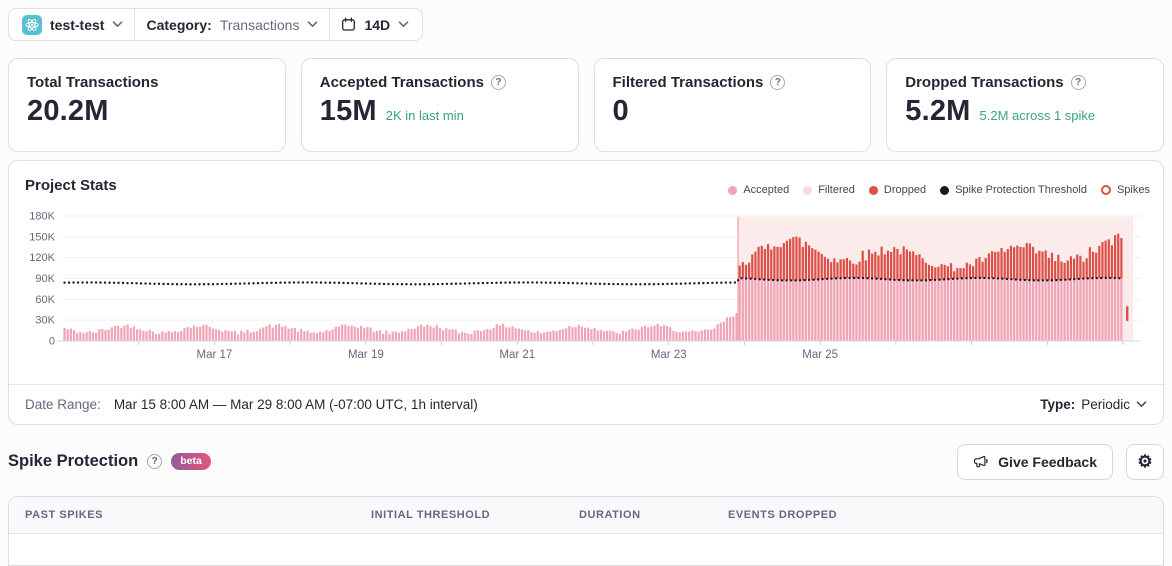  I want to click on gear-icon: ⚙, so click(1145, 461).